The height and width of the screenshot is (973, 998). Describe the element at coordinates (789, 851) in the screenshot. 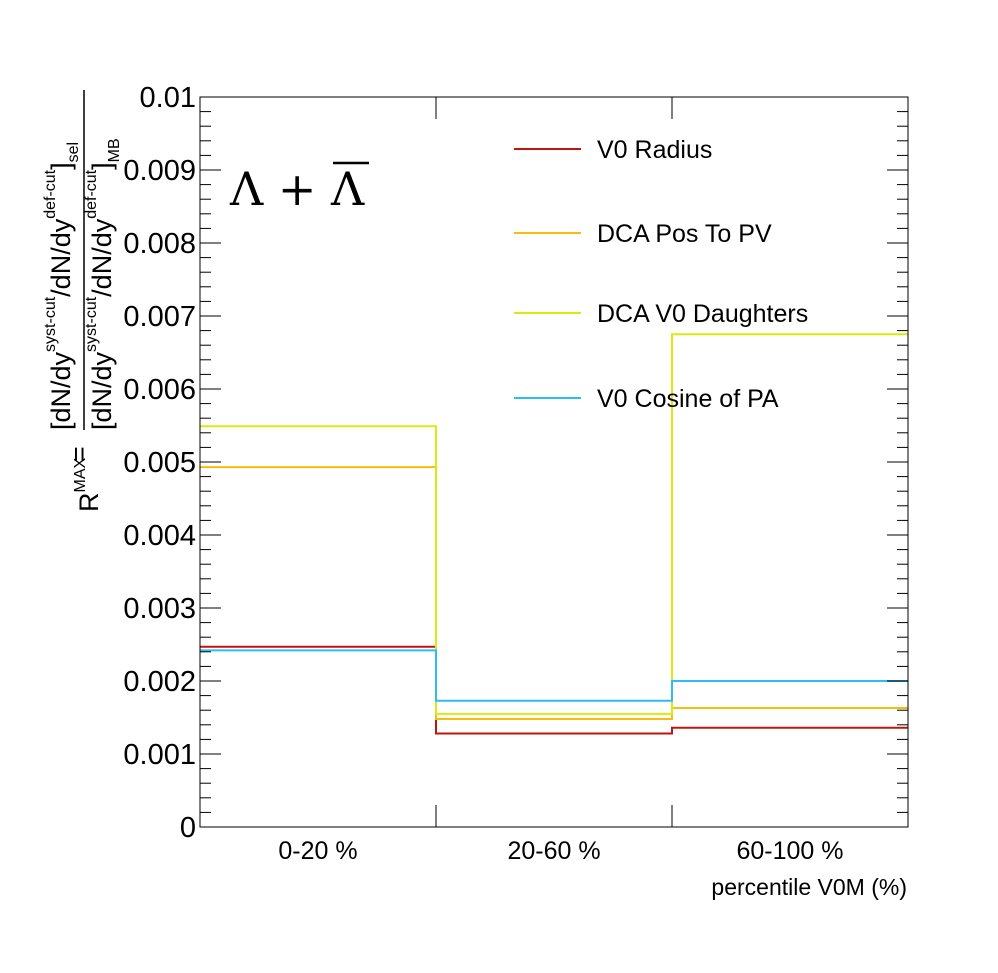

I see `x-tick-label: 60-100 %` at that location.